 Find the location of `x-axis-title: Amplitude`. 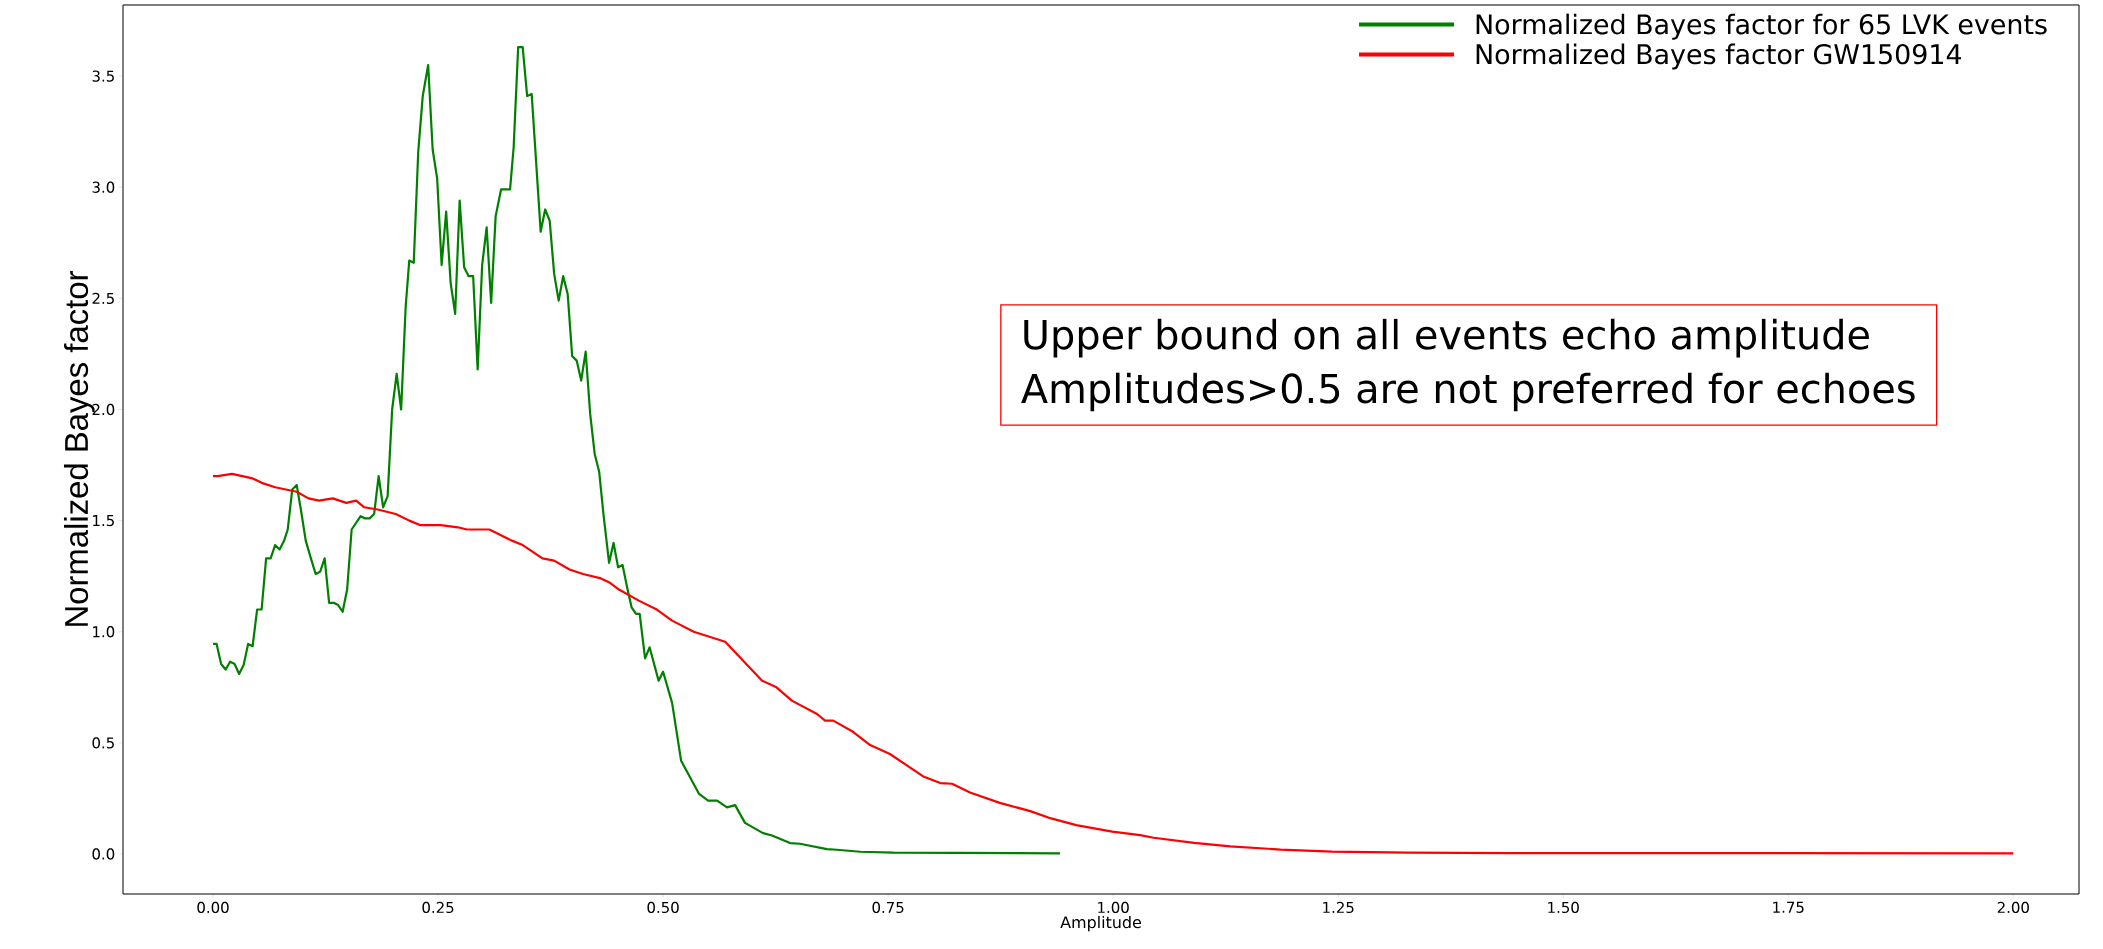

x-axis-title: Amplitude is located at coordinates (1100, 923).